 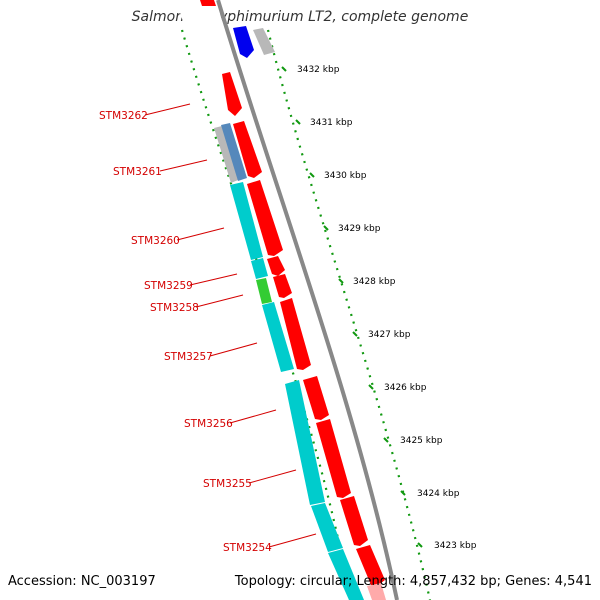 I want to click on gene-red-stm3258, so click(x=282, y=286).